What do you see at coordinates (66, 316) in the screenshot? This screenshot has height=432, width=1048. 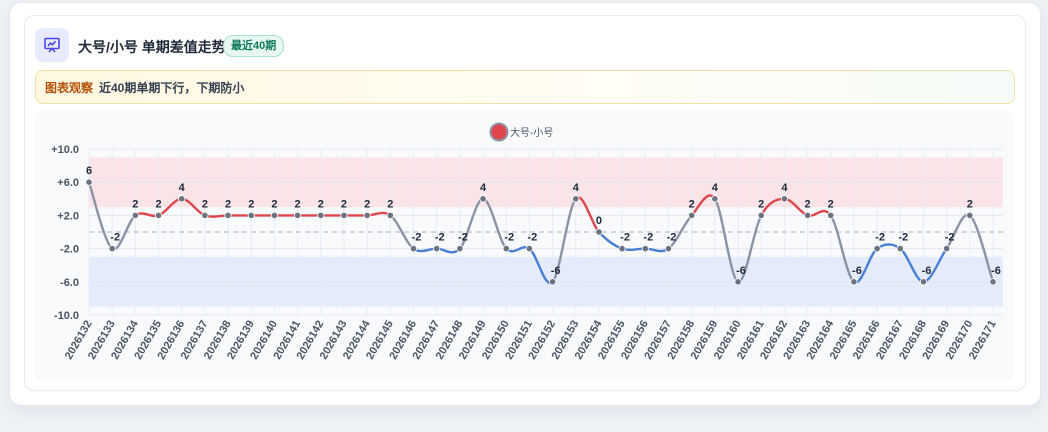 I see `y-tick-label: -10.0` at bounding box center [66, 316].